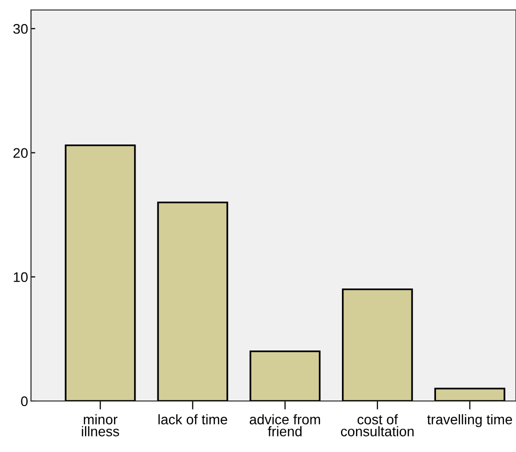 Image resolution: width=516 pixels, height=452 pixels. Describe the element at coordinates (20, 153) in the screenshot. I see `y-tick-label: 20` at that location.